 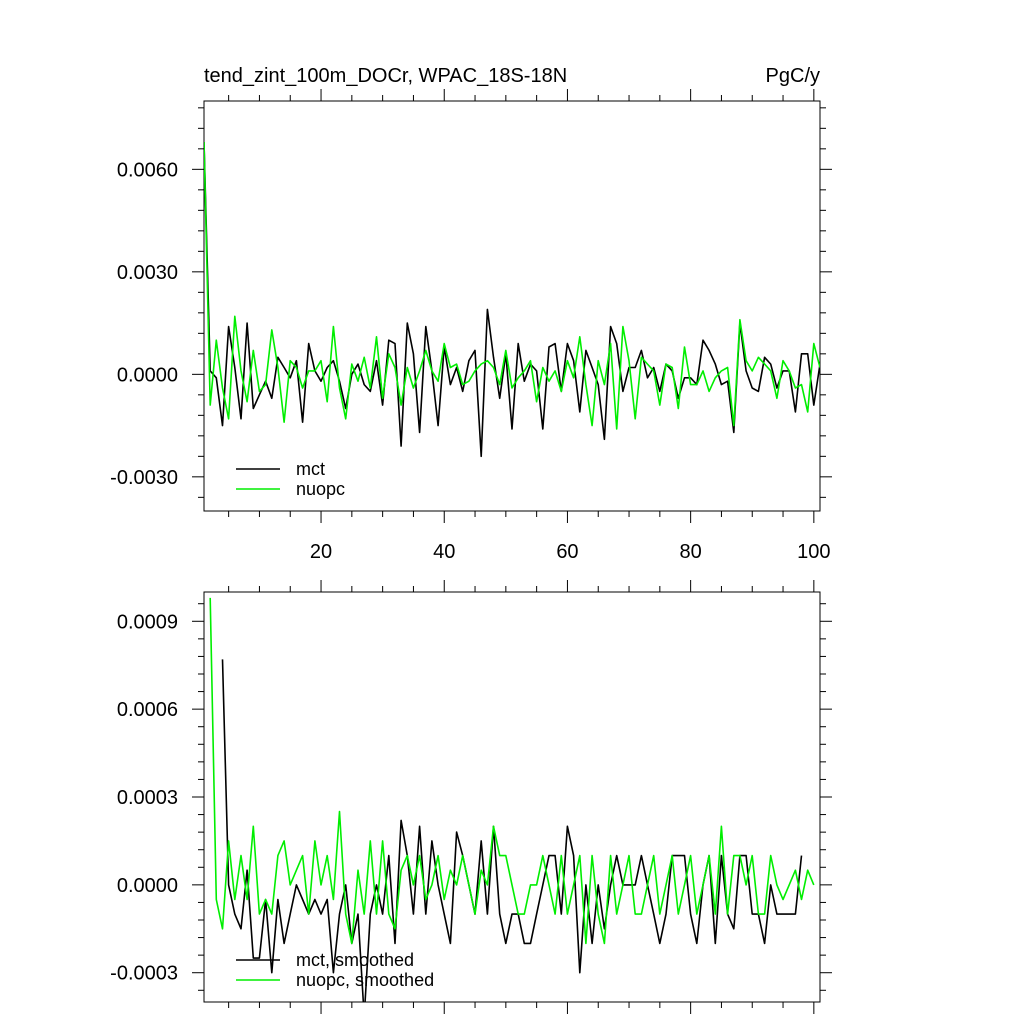 What do you see at coordinates (144, 974) in the screenshot?
I see `y-tick-label: -0.0003` at bounding box center [144, 974].